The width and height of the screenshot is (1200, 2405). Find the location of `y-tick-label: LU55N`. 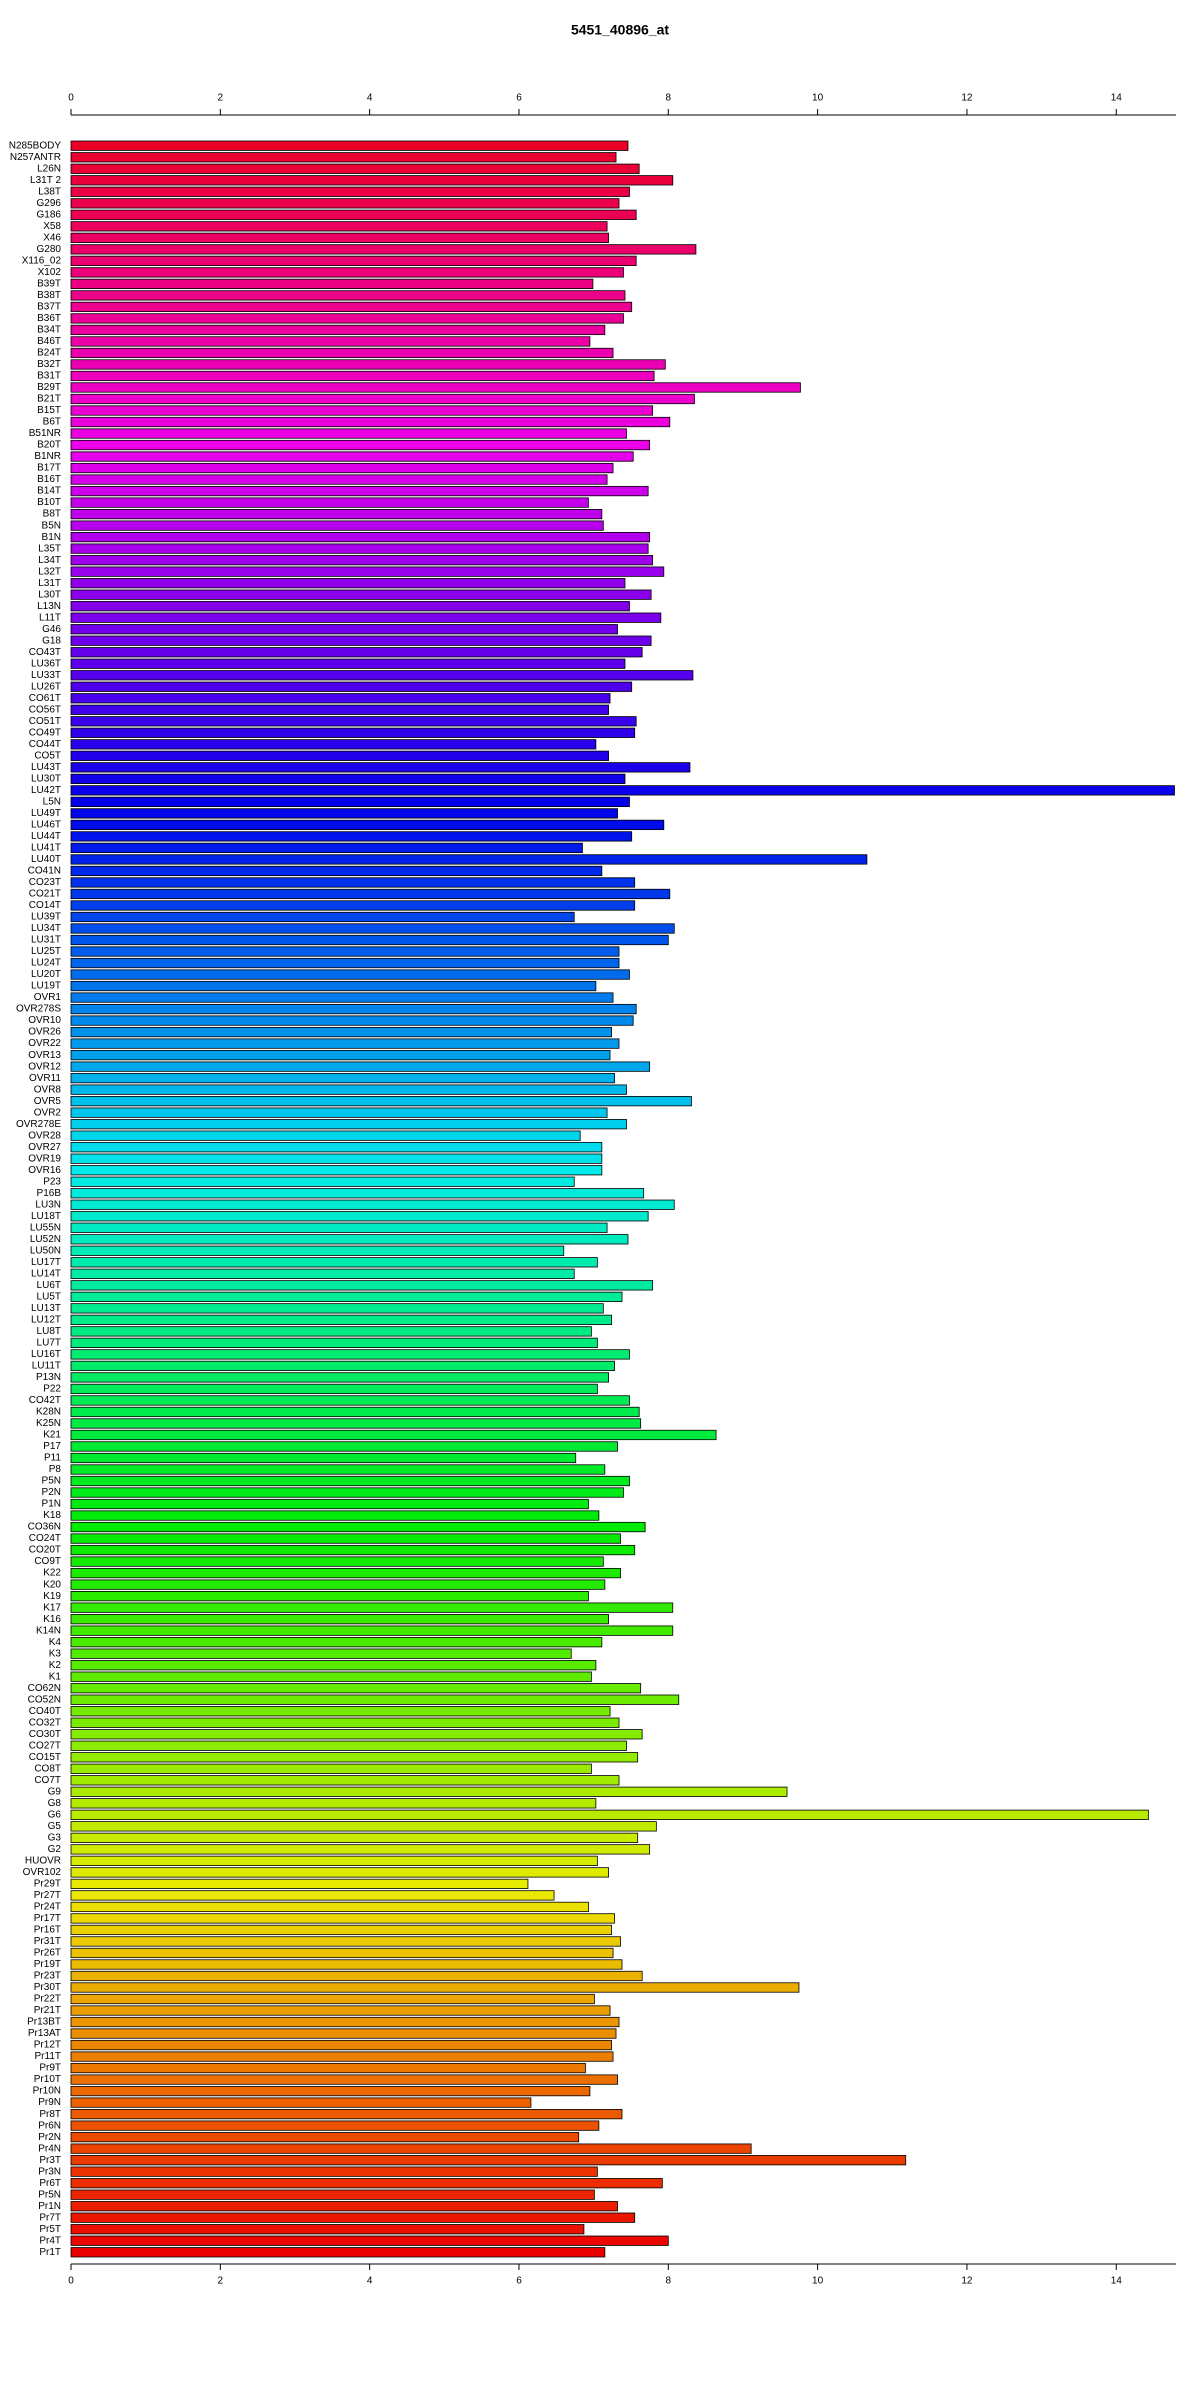

y-tick-label: LU55N is located at coordinates (45, 1227).